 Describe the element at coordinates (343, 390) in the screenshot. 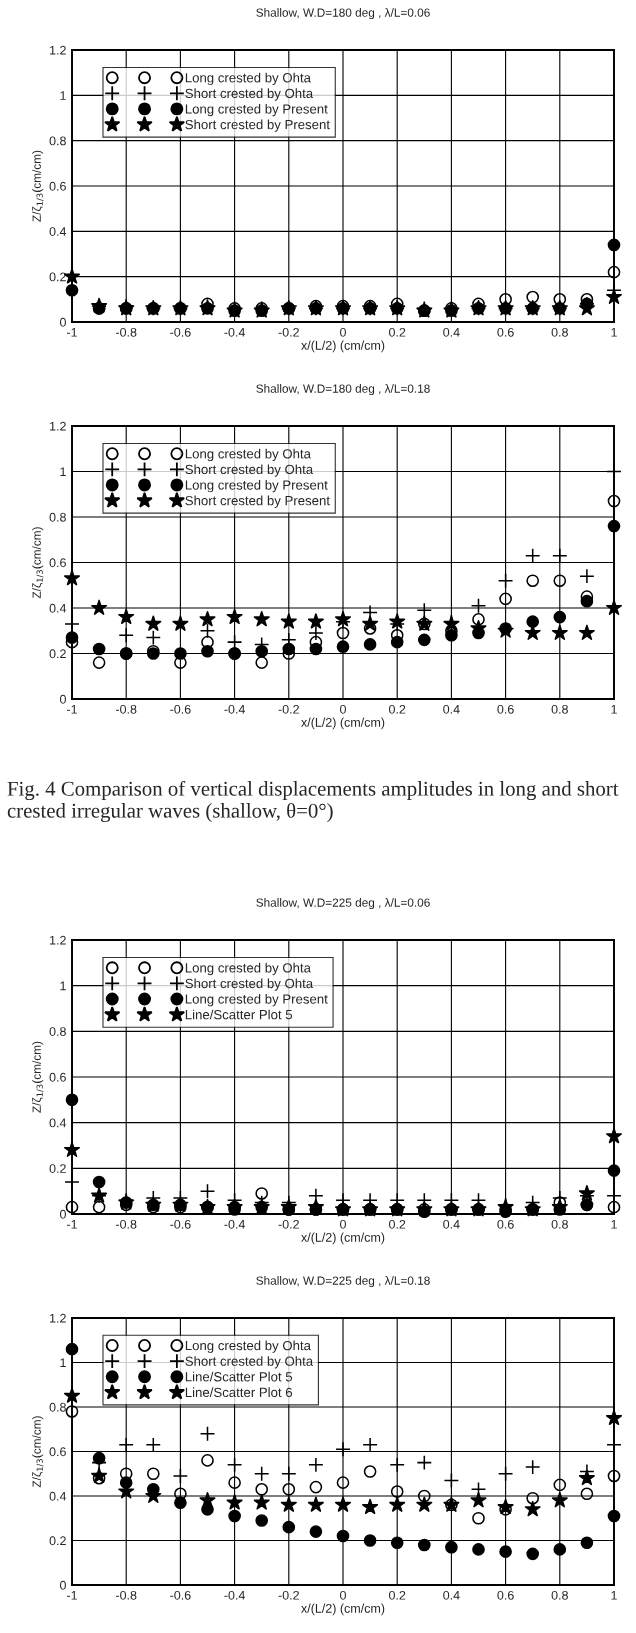

I see `chart-title: Shallow, W.D=180 deg , λ/L=0.18` at that location.